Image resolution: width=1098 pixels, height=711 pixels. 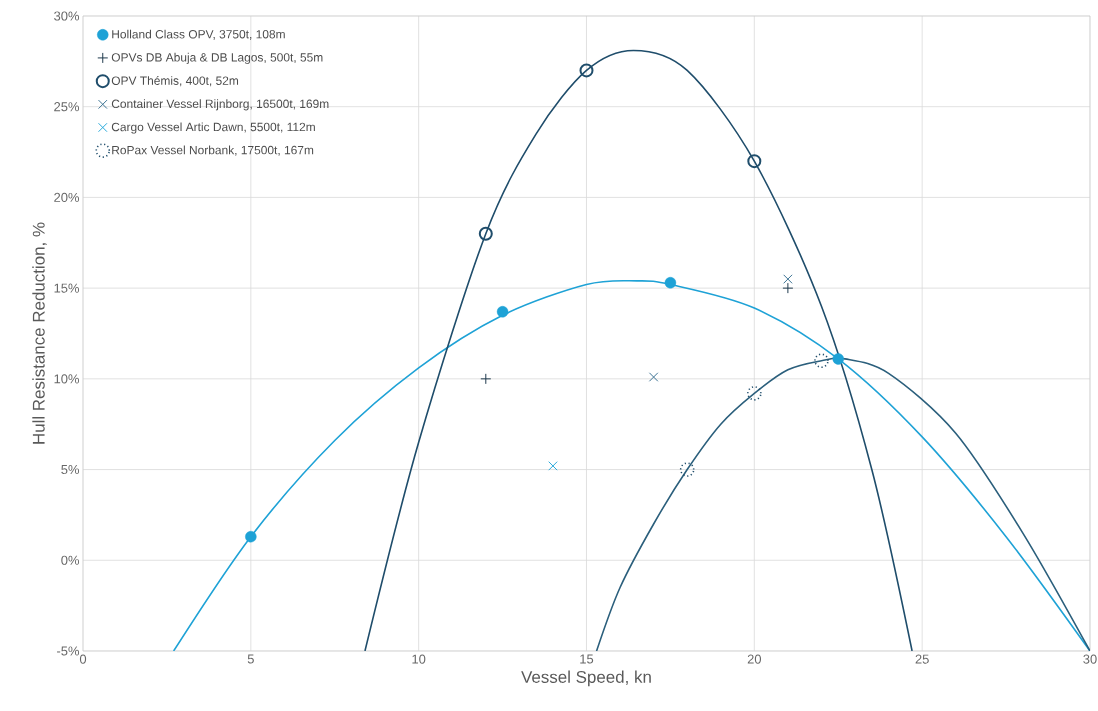 What do you see at coordinates (220, 105) in the screenshot?
I see `legend-label: Container Vessel Rijnborg, 16500t, 169m` at bounding box center [220, 105].